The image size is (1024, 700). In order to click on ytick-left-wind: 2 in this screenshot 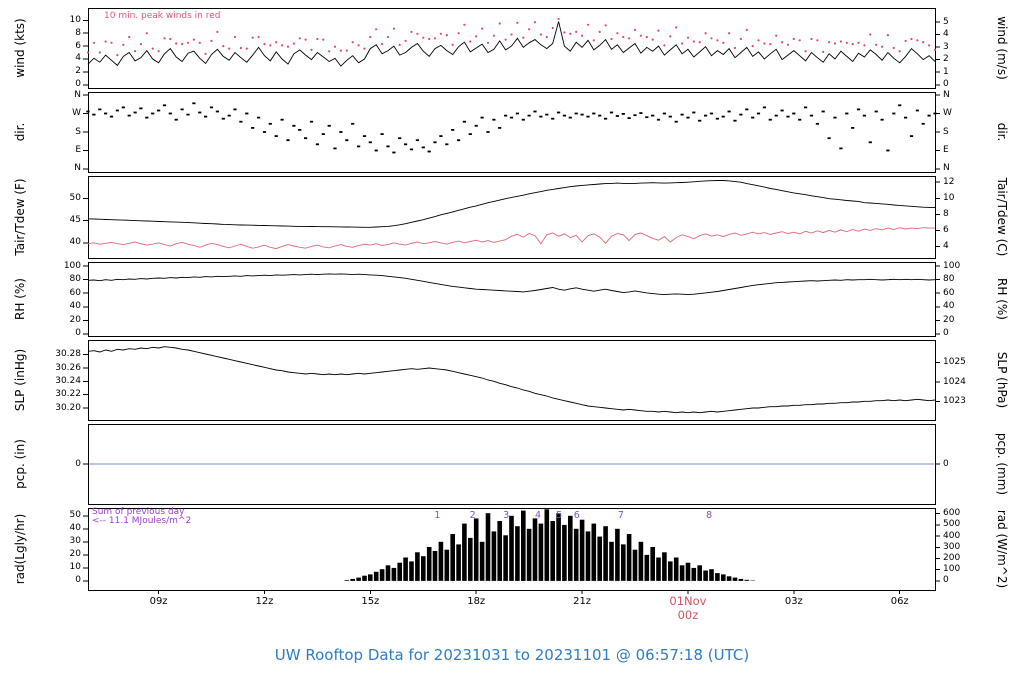, I will do `click(78, 71)`.